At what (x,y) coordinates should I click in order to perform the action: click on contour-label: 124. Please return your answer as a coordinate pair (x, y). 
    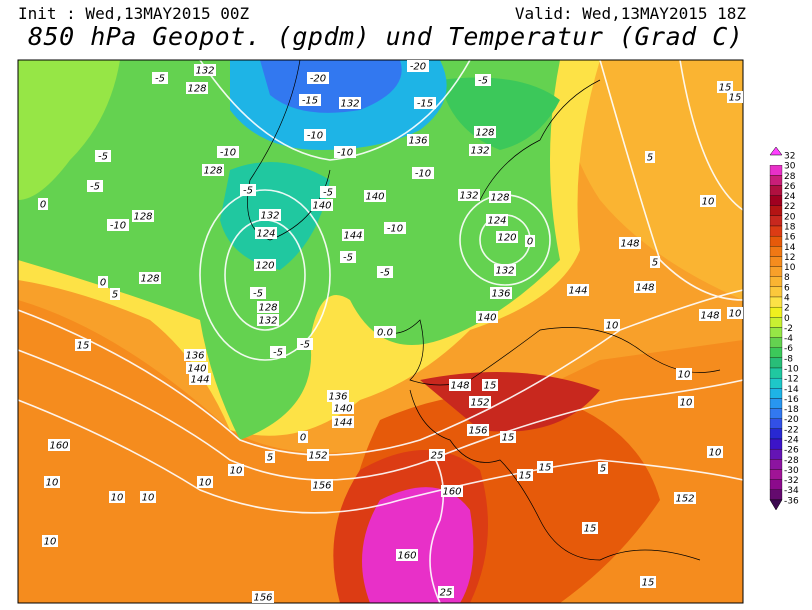
    Looking at the image, I should click on (265, 234).